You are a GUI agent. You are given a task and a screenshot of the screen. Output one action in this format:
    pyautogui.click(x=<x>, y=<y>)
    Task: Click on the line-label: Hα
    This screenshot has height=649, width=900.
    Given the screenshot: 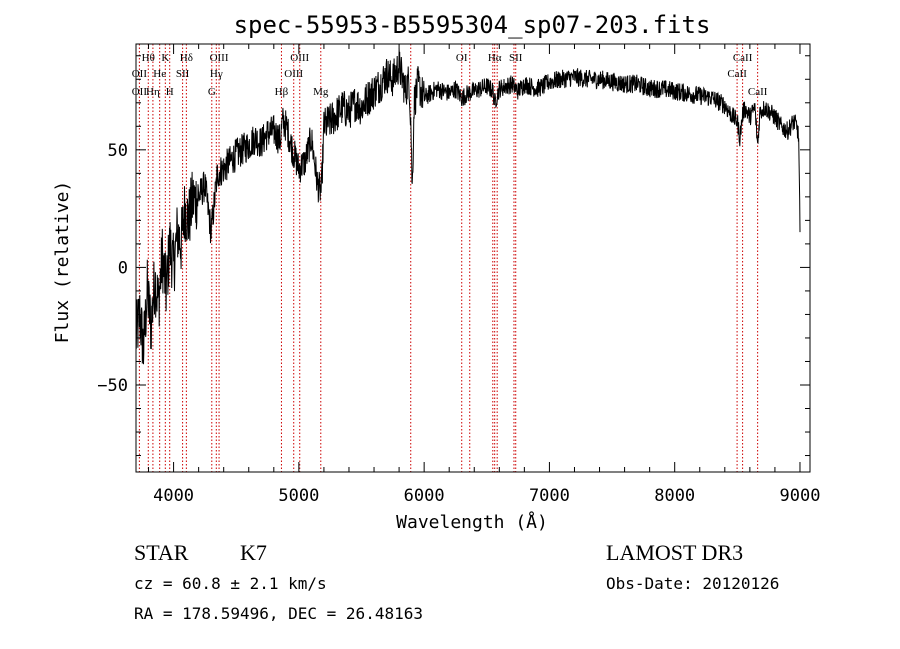 What is the action you would take?
    pyautogui.click(x=495, y=58)
    